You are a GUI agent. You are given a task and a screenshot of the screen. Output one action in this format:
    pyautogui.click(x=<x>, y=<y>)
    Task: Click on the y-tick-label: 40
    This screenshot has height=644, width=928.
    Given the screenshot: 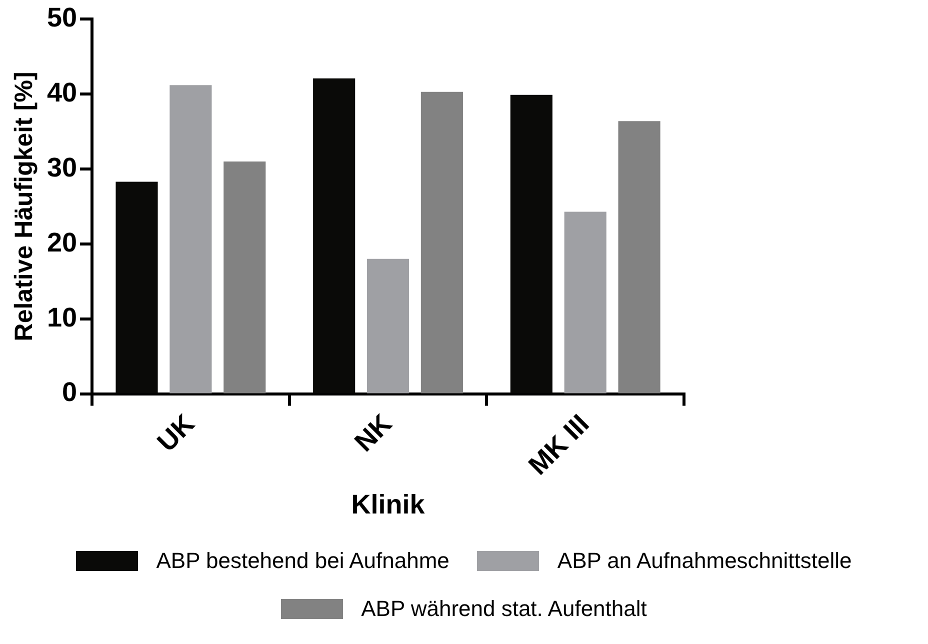 What is the action you would take?
    pyautogui.click(x=62, y=93)
    